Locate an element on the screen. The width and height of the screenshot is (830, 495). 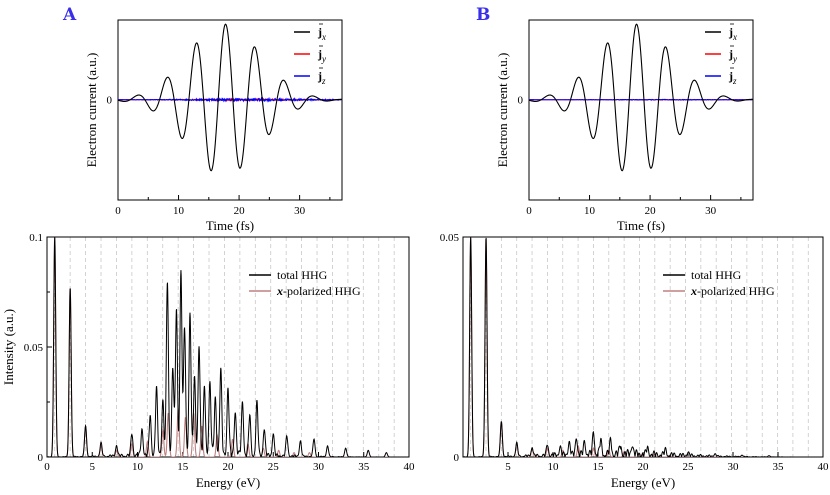
y-tick-label: 0.1 is located at coordinates (36, 238).